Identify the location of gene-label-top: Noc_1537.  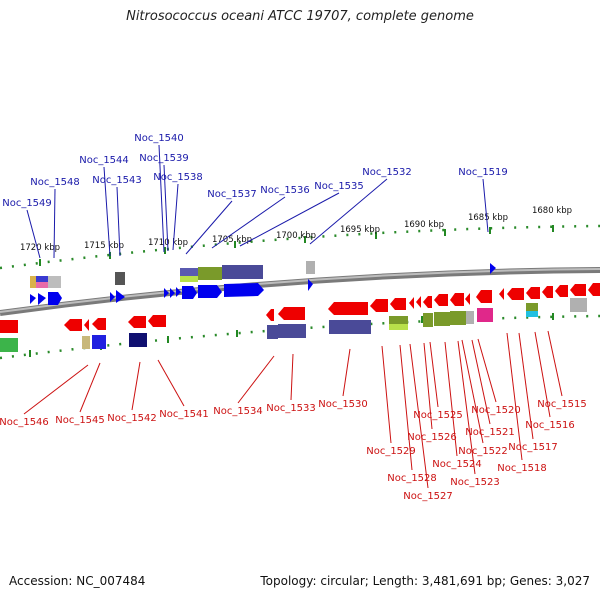
(232, 194).